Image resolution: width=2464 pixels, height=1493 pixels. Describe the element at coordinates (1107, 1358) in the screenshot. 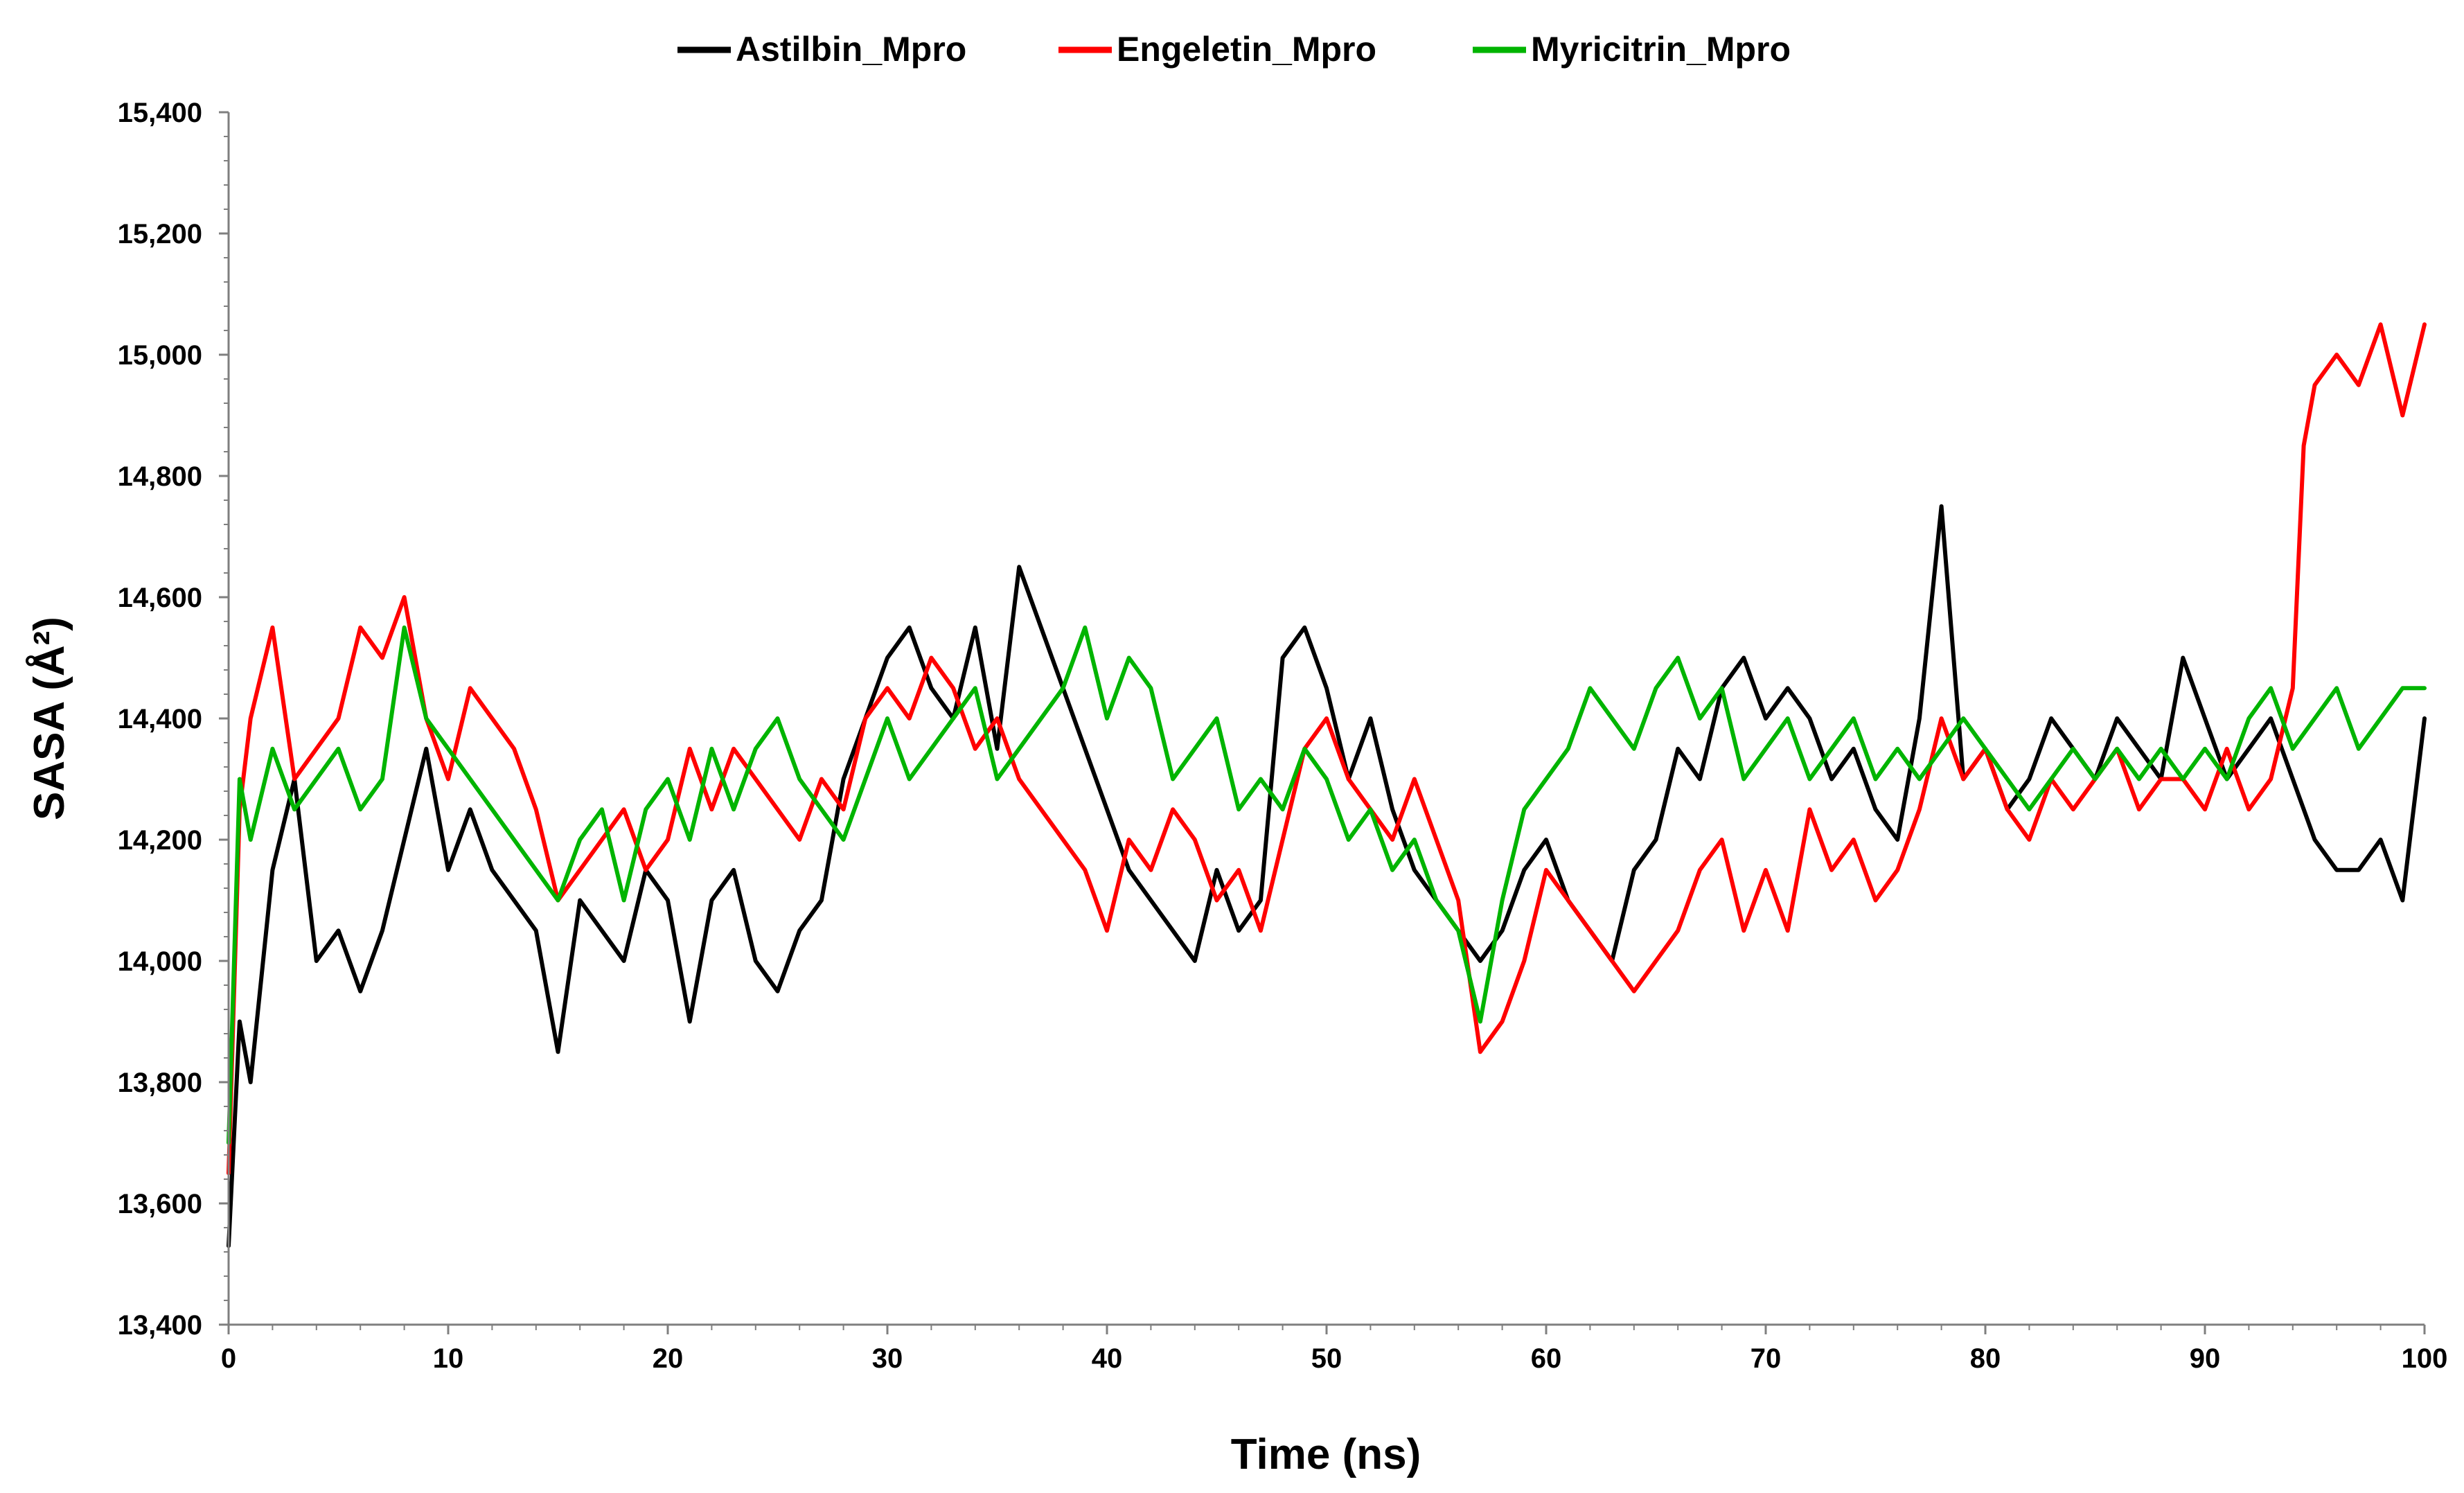

I see `x-tick-label: 40` at that location.